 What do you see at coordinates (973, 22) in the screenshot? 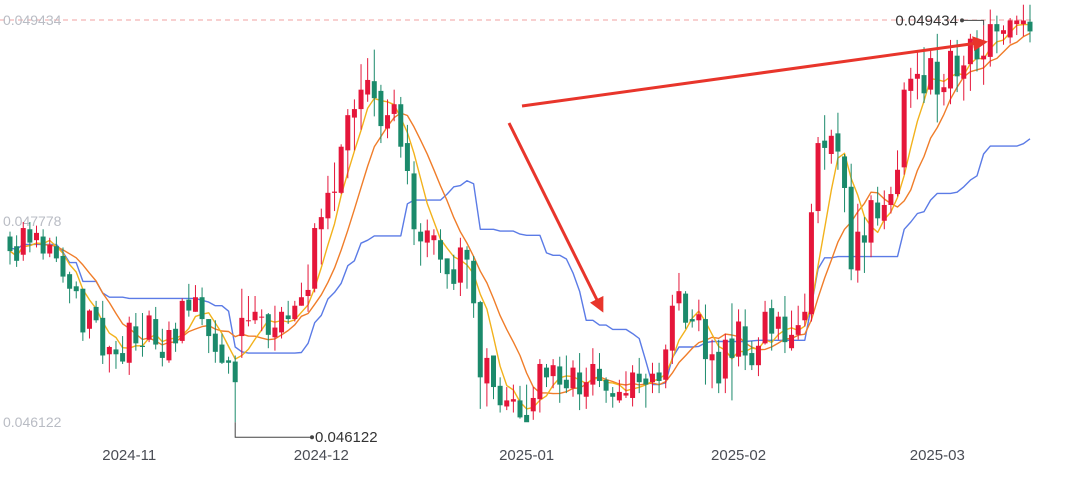
I see `high-leader-line` at bounding box center [973, 22].